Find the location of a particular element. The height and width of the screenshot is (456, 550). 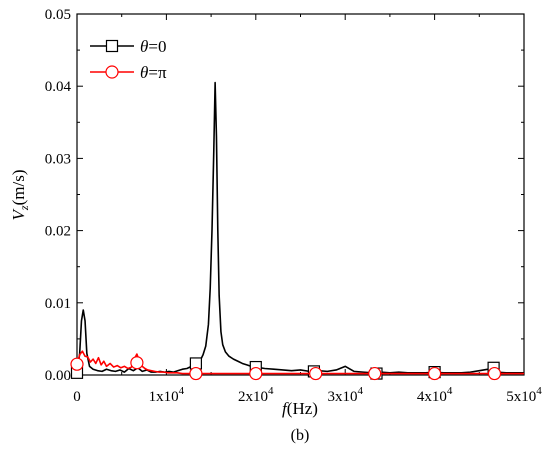

panel-label: (b) is located at coordinates (300, 435).